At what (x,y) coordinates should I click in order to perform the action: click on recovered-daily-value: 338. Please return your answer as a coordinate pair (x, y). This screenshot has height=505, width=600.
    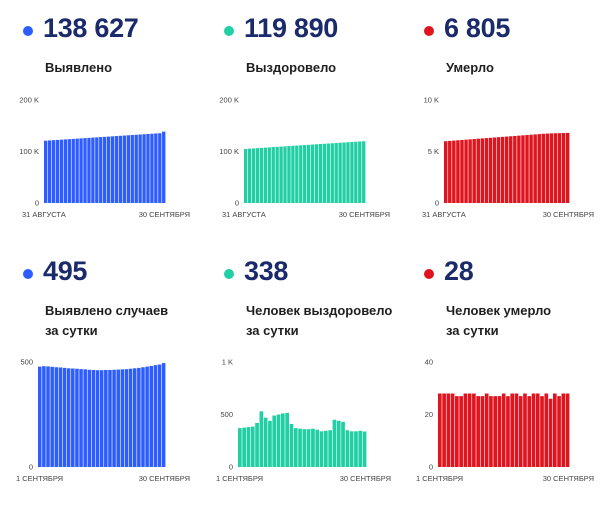
    Looking at the image, I should click on (266, 271).